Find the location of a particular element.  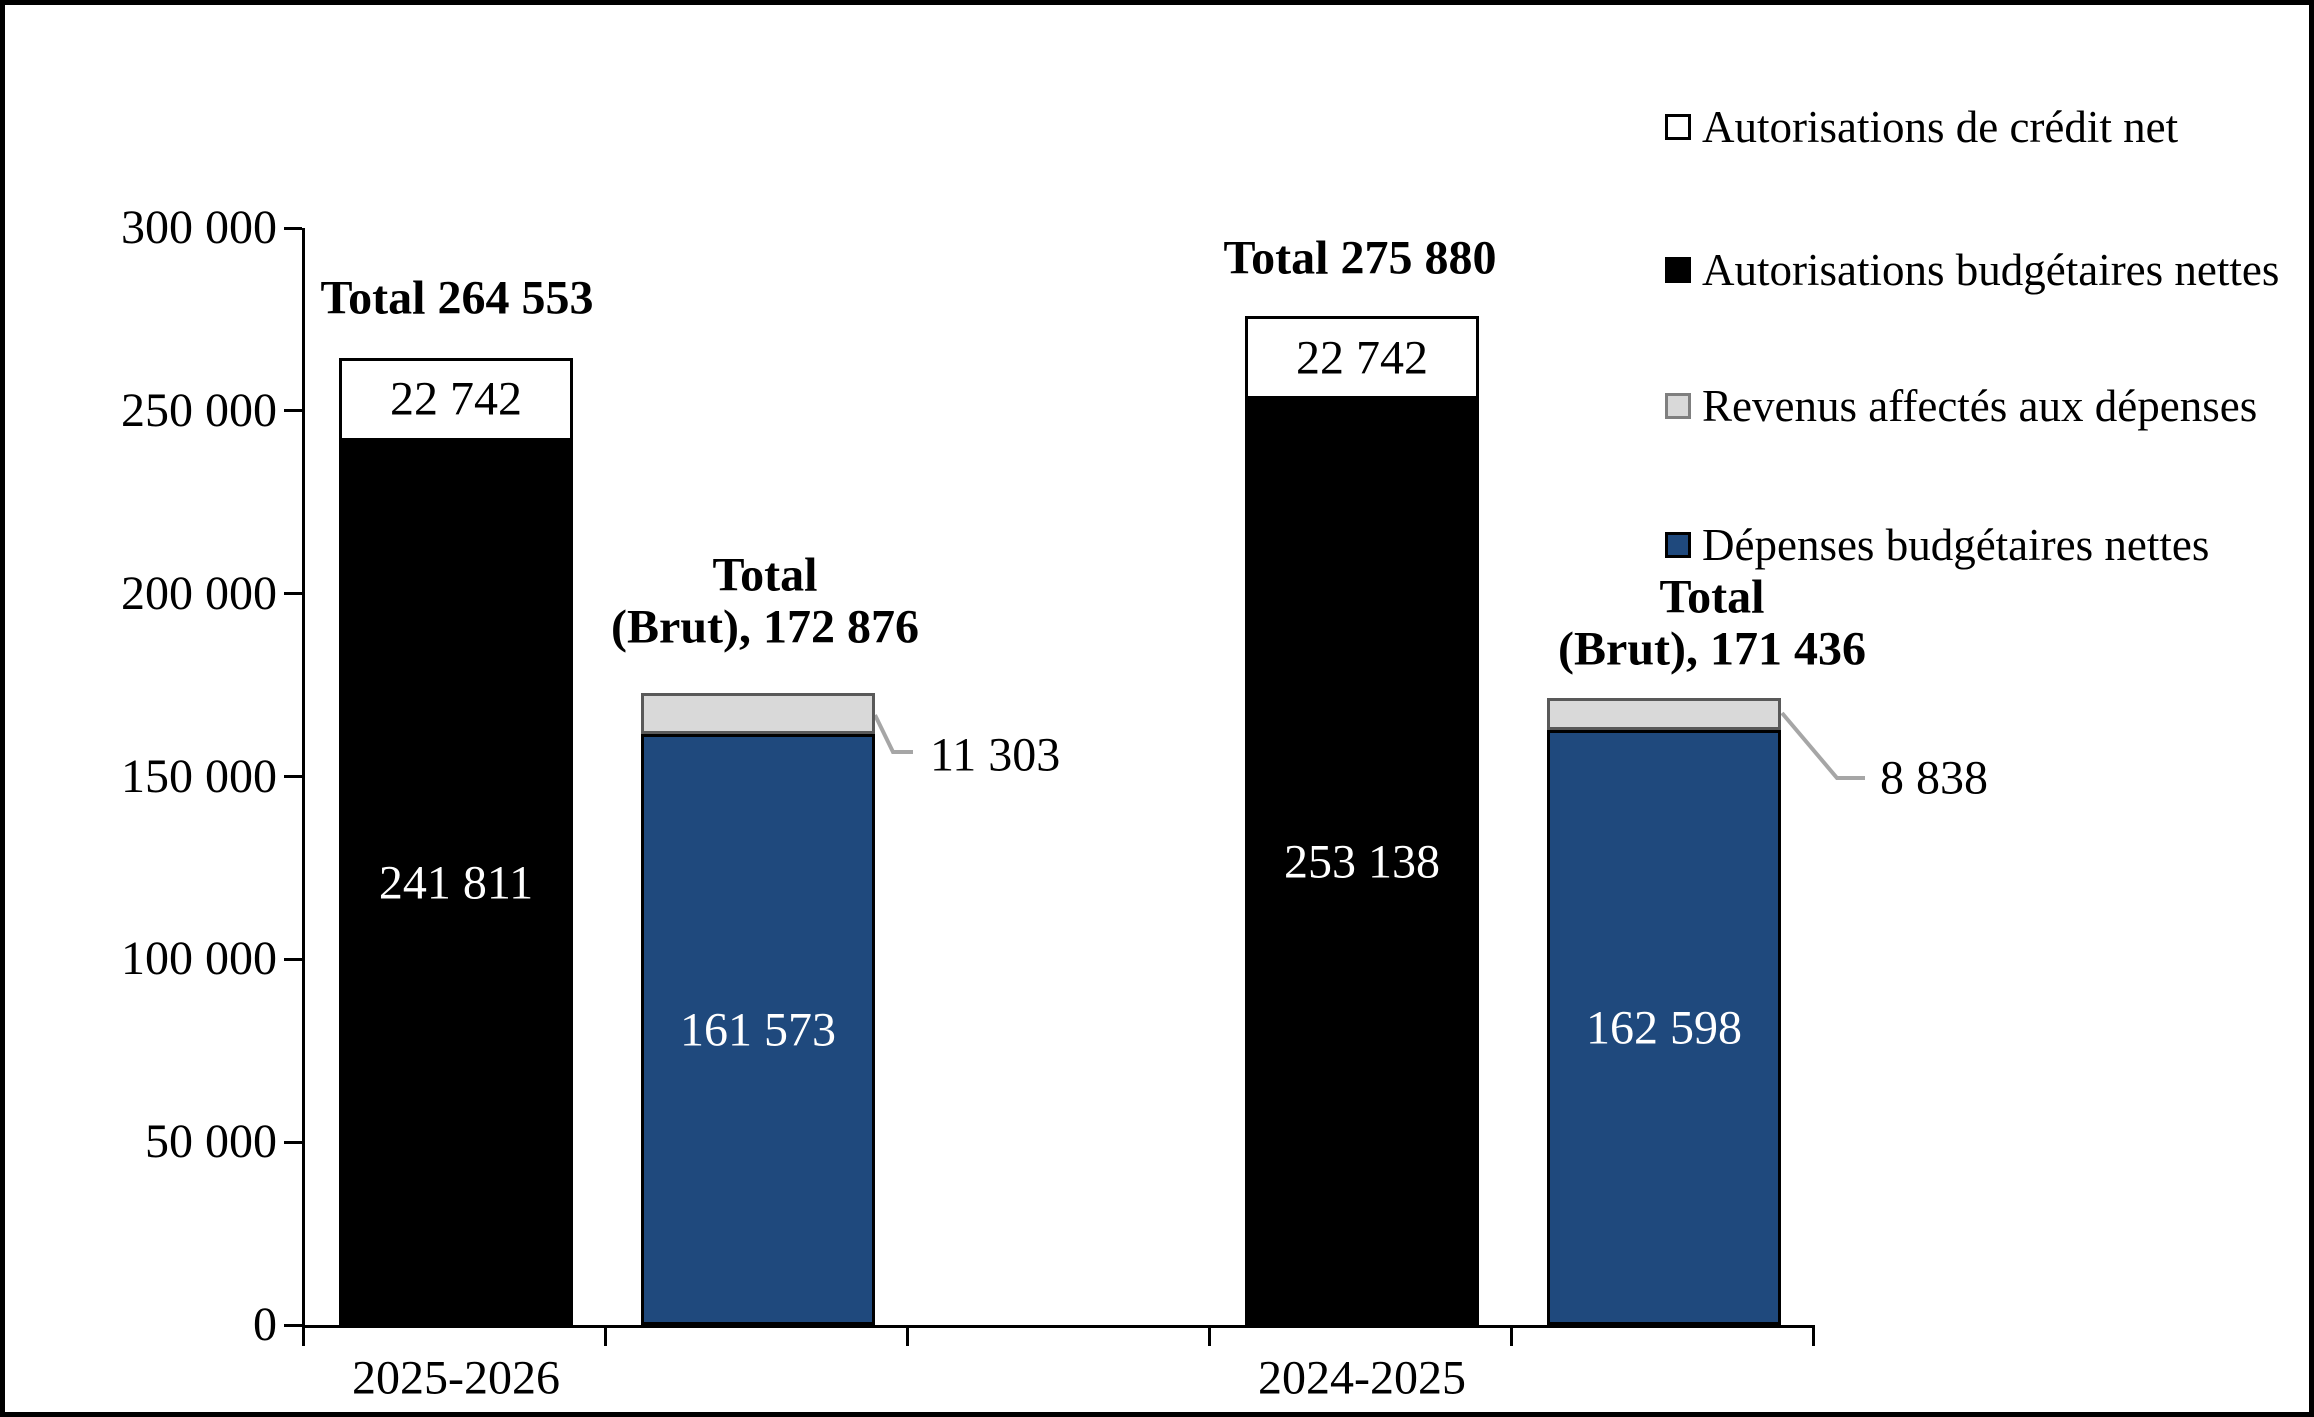

y-axis-tick-label: 250 000 is located at coordinates (199, 410).